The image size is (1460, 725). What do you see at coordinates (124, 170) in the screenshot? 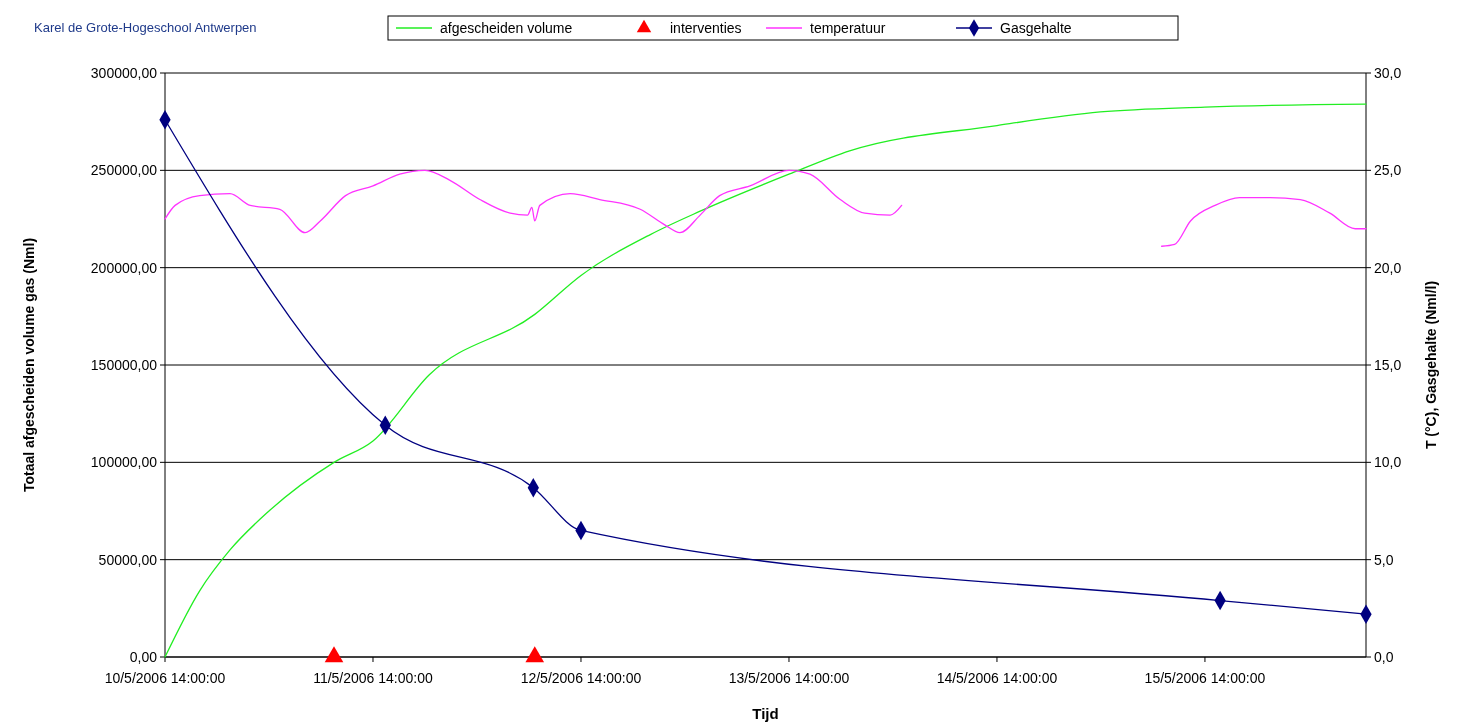
I see `y-tick-label: 250000,00` at bounding box center [124, 170].